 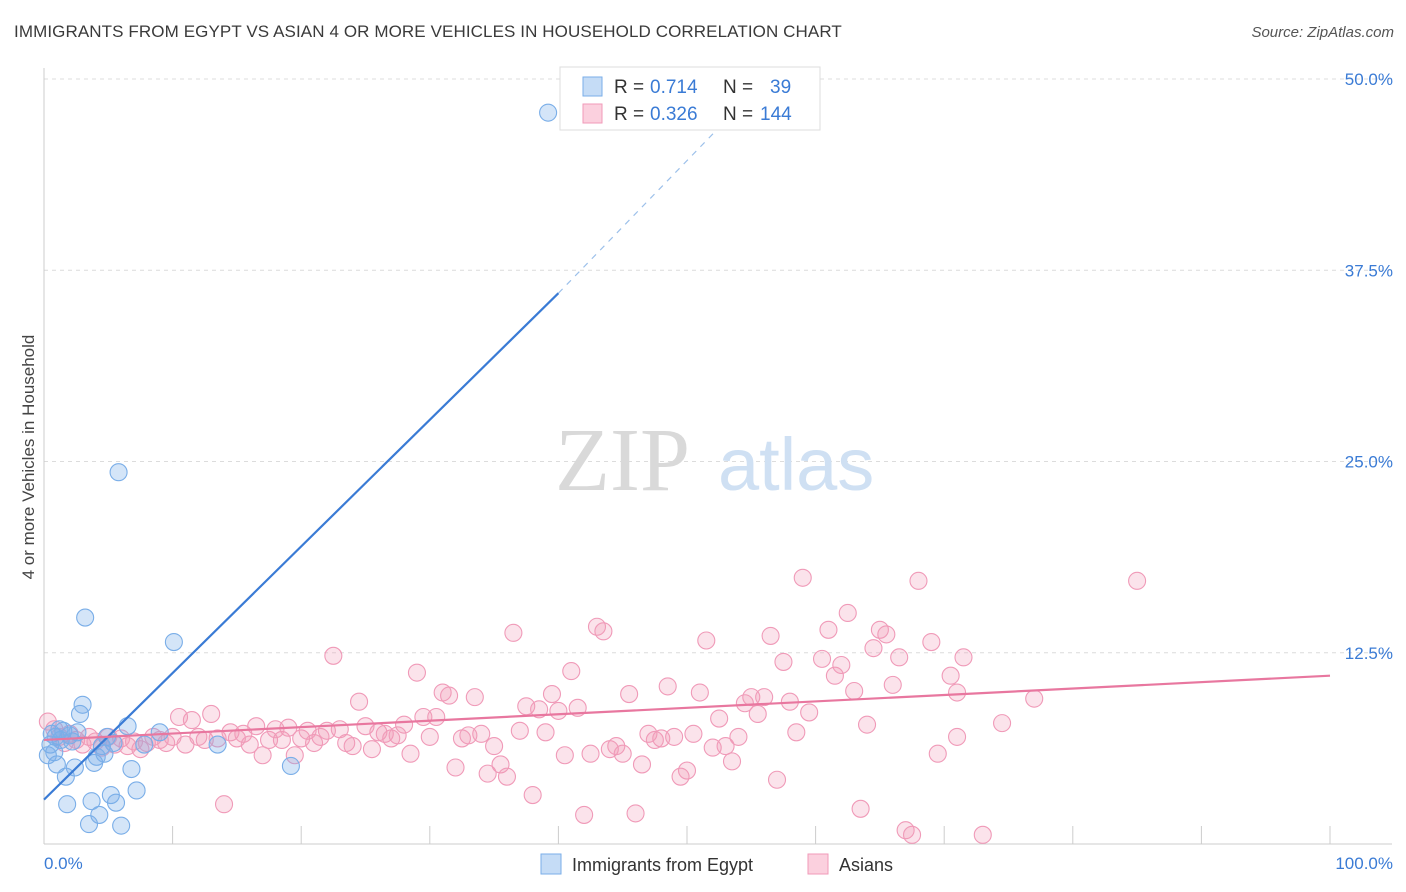 What do you see at coordinates (866, 865) in the screenshot?
I see `legend-label-asians: Asians` at bounding box center [866, 865].